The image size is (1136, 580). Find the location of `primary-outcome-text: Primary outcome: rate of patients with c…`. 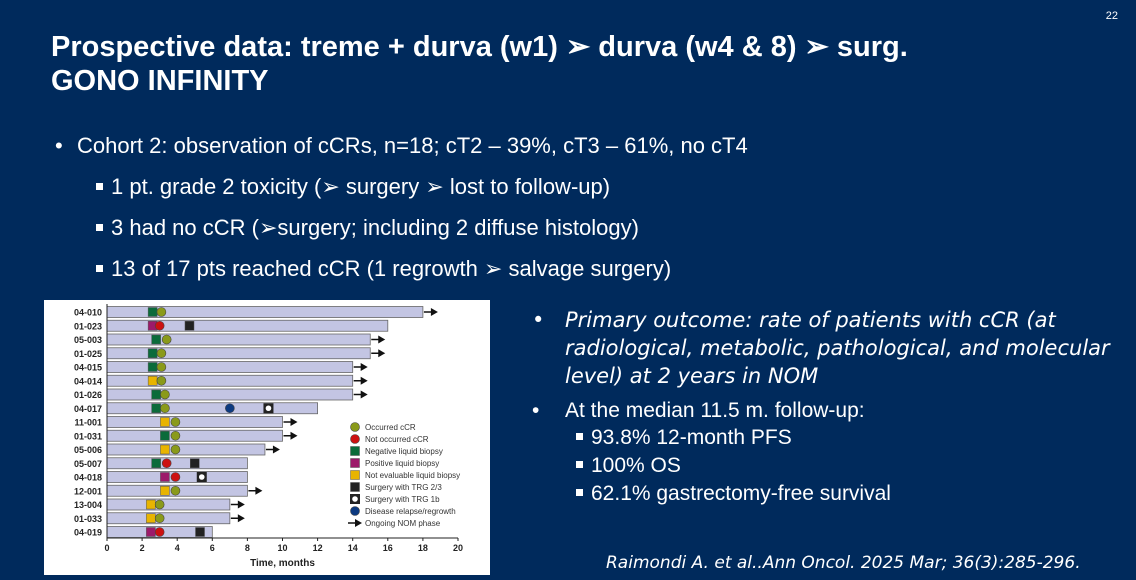

primary-outcome-text: Primary outcome: rate of patients with c… is located at coordinates (837, 348).